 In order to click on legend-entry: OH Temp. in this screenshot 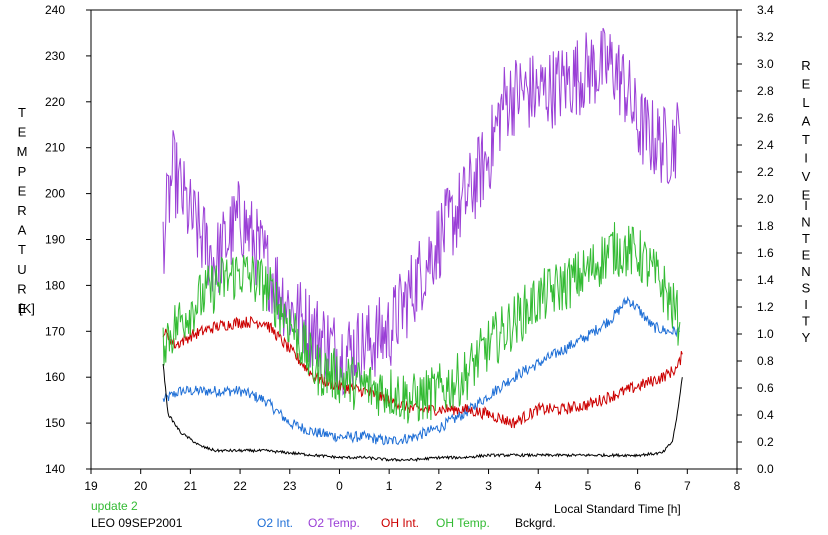, I will do `click(463, 523)`.